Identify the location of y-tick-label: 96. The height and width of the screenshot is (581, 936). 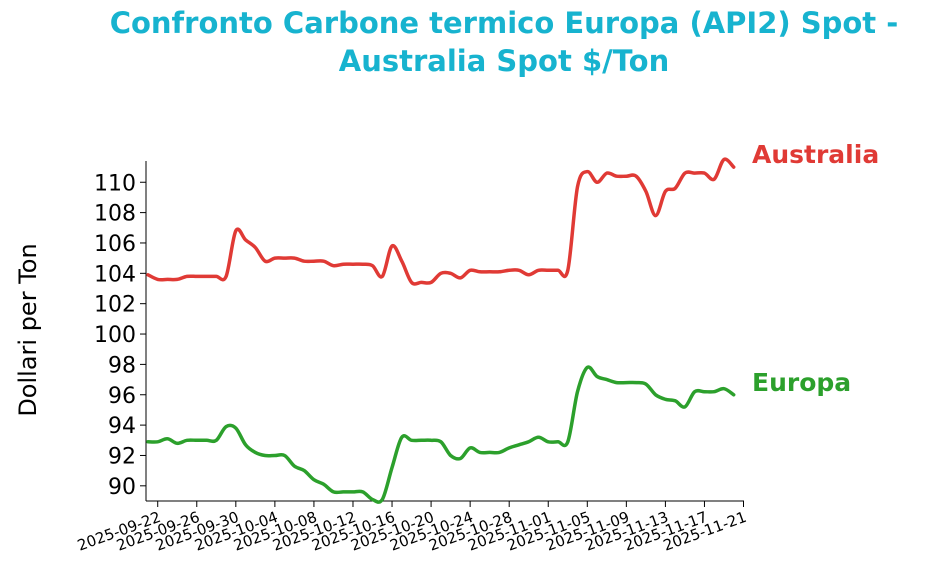
(122, 396).